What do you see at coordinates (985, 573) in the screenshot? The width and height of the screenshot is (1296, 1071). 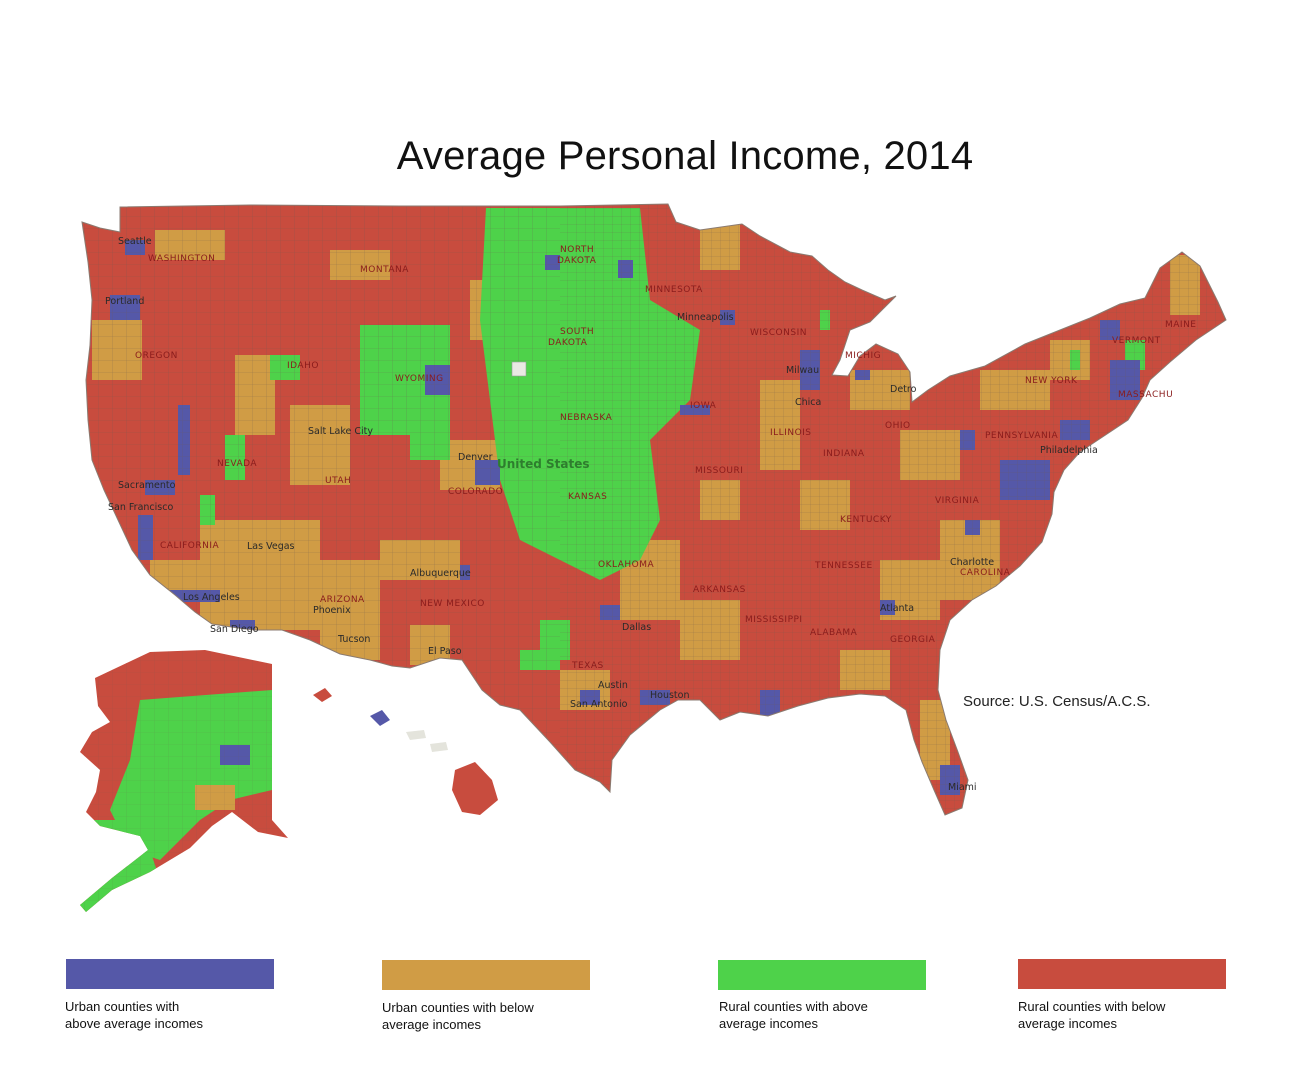 I see `state-label-north-carolina: CAROLINA` at bounding box center [985, 573].